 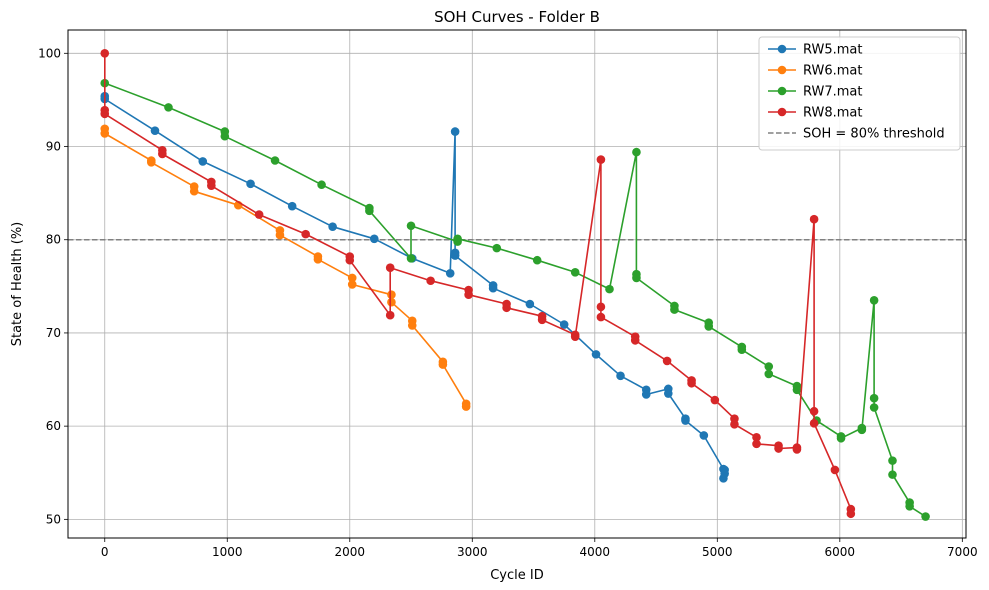 I want to click on legend-entry: RW7.mat, so click(x=815, y=92).